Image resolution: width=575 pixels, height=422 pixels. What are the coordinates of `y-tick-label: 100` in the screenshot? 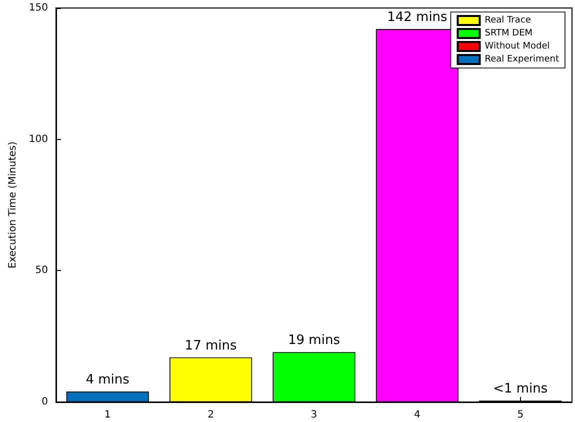 It's located at (38, 139).